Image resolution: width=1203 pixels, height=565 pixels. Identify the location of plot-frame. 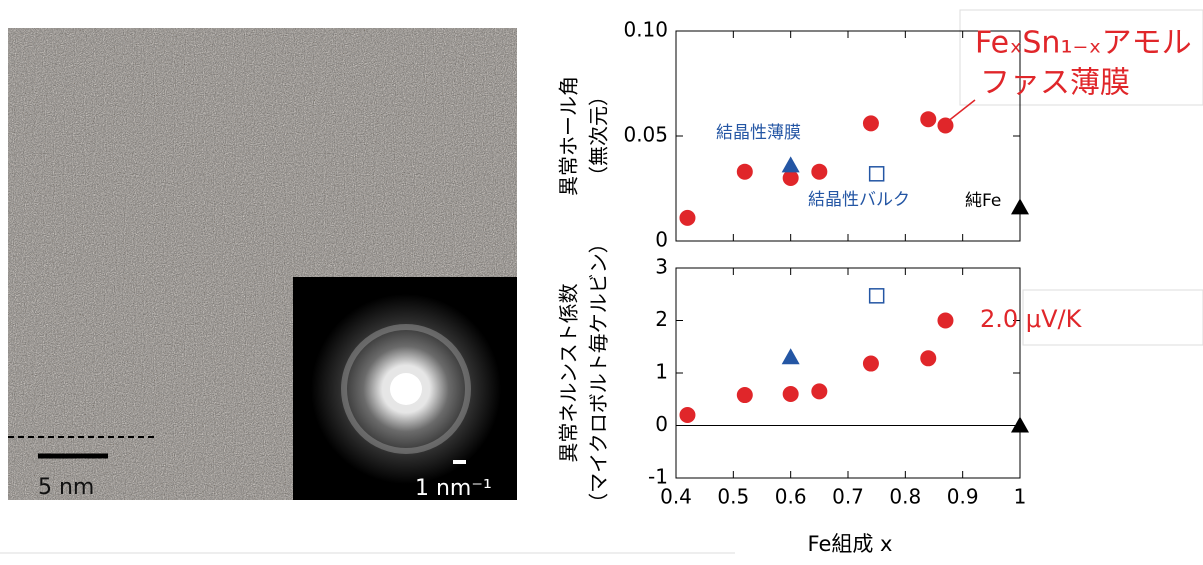
(848, 373).